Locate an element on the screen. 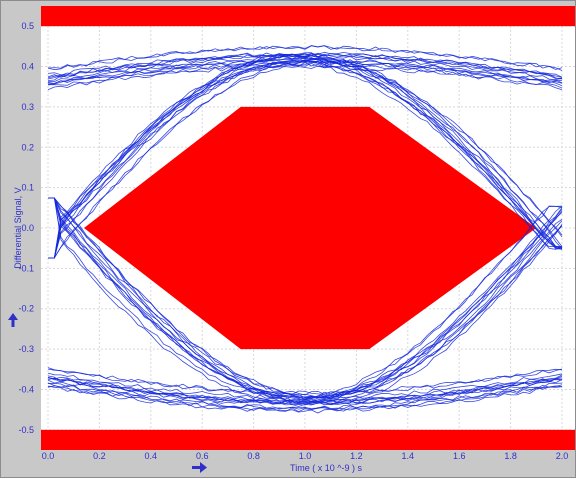  right-arrow-icon is located at coordinates (199, 467).